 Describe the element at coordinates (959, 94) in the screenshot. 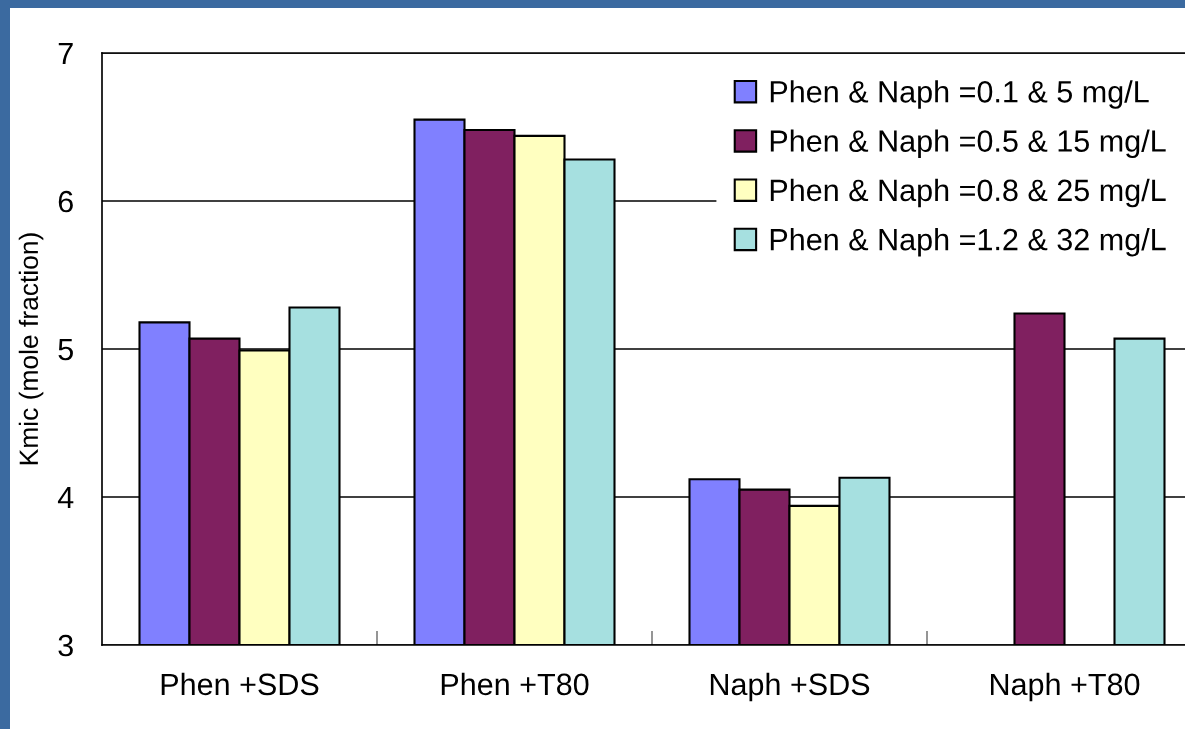

I see `legend-label: Phen & Naph =0.1 & 5 mg/L` at that location.